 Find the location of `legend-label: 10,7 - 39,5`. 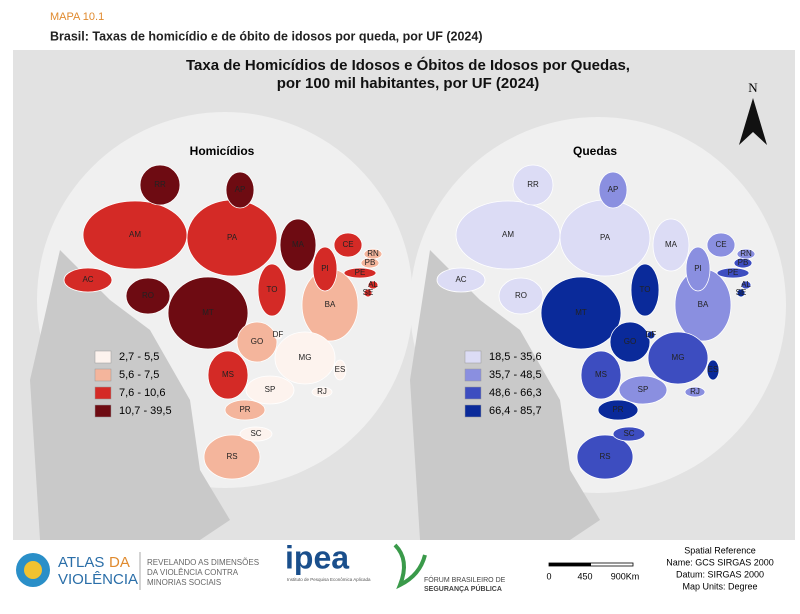

legend-label: 10,7 - 39,5 is located at coordinates (145, 411).